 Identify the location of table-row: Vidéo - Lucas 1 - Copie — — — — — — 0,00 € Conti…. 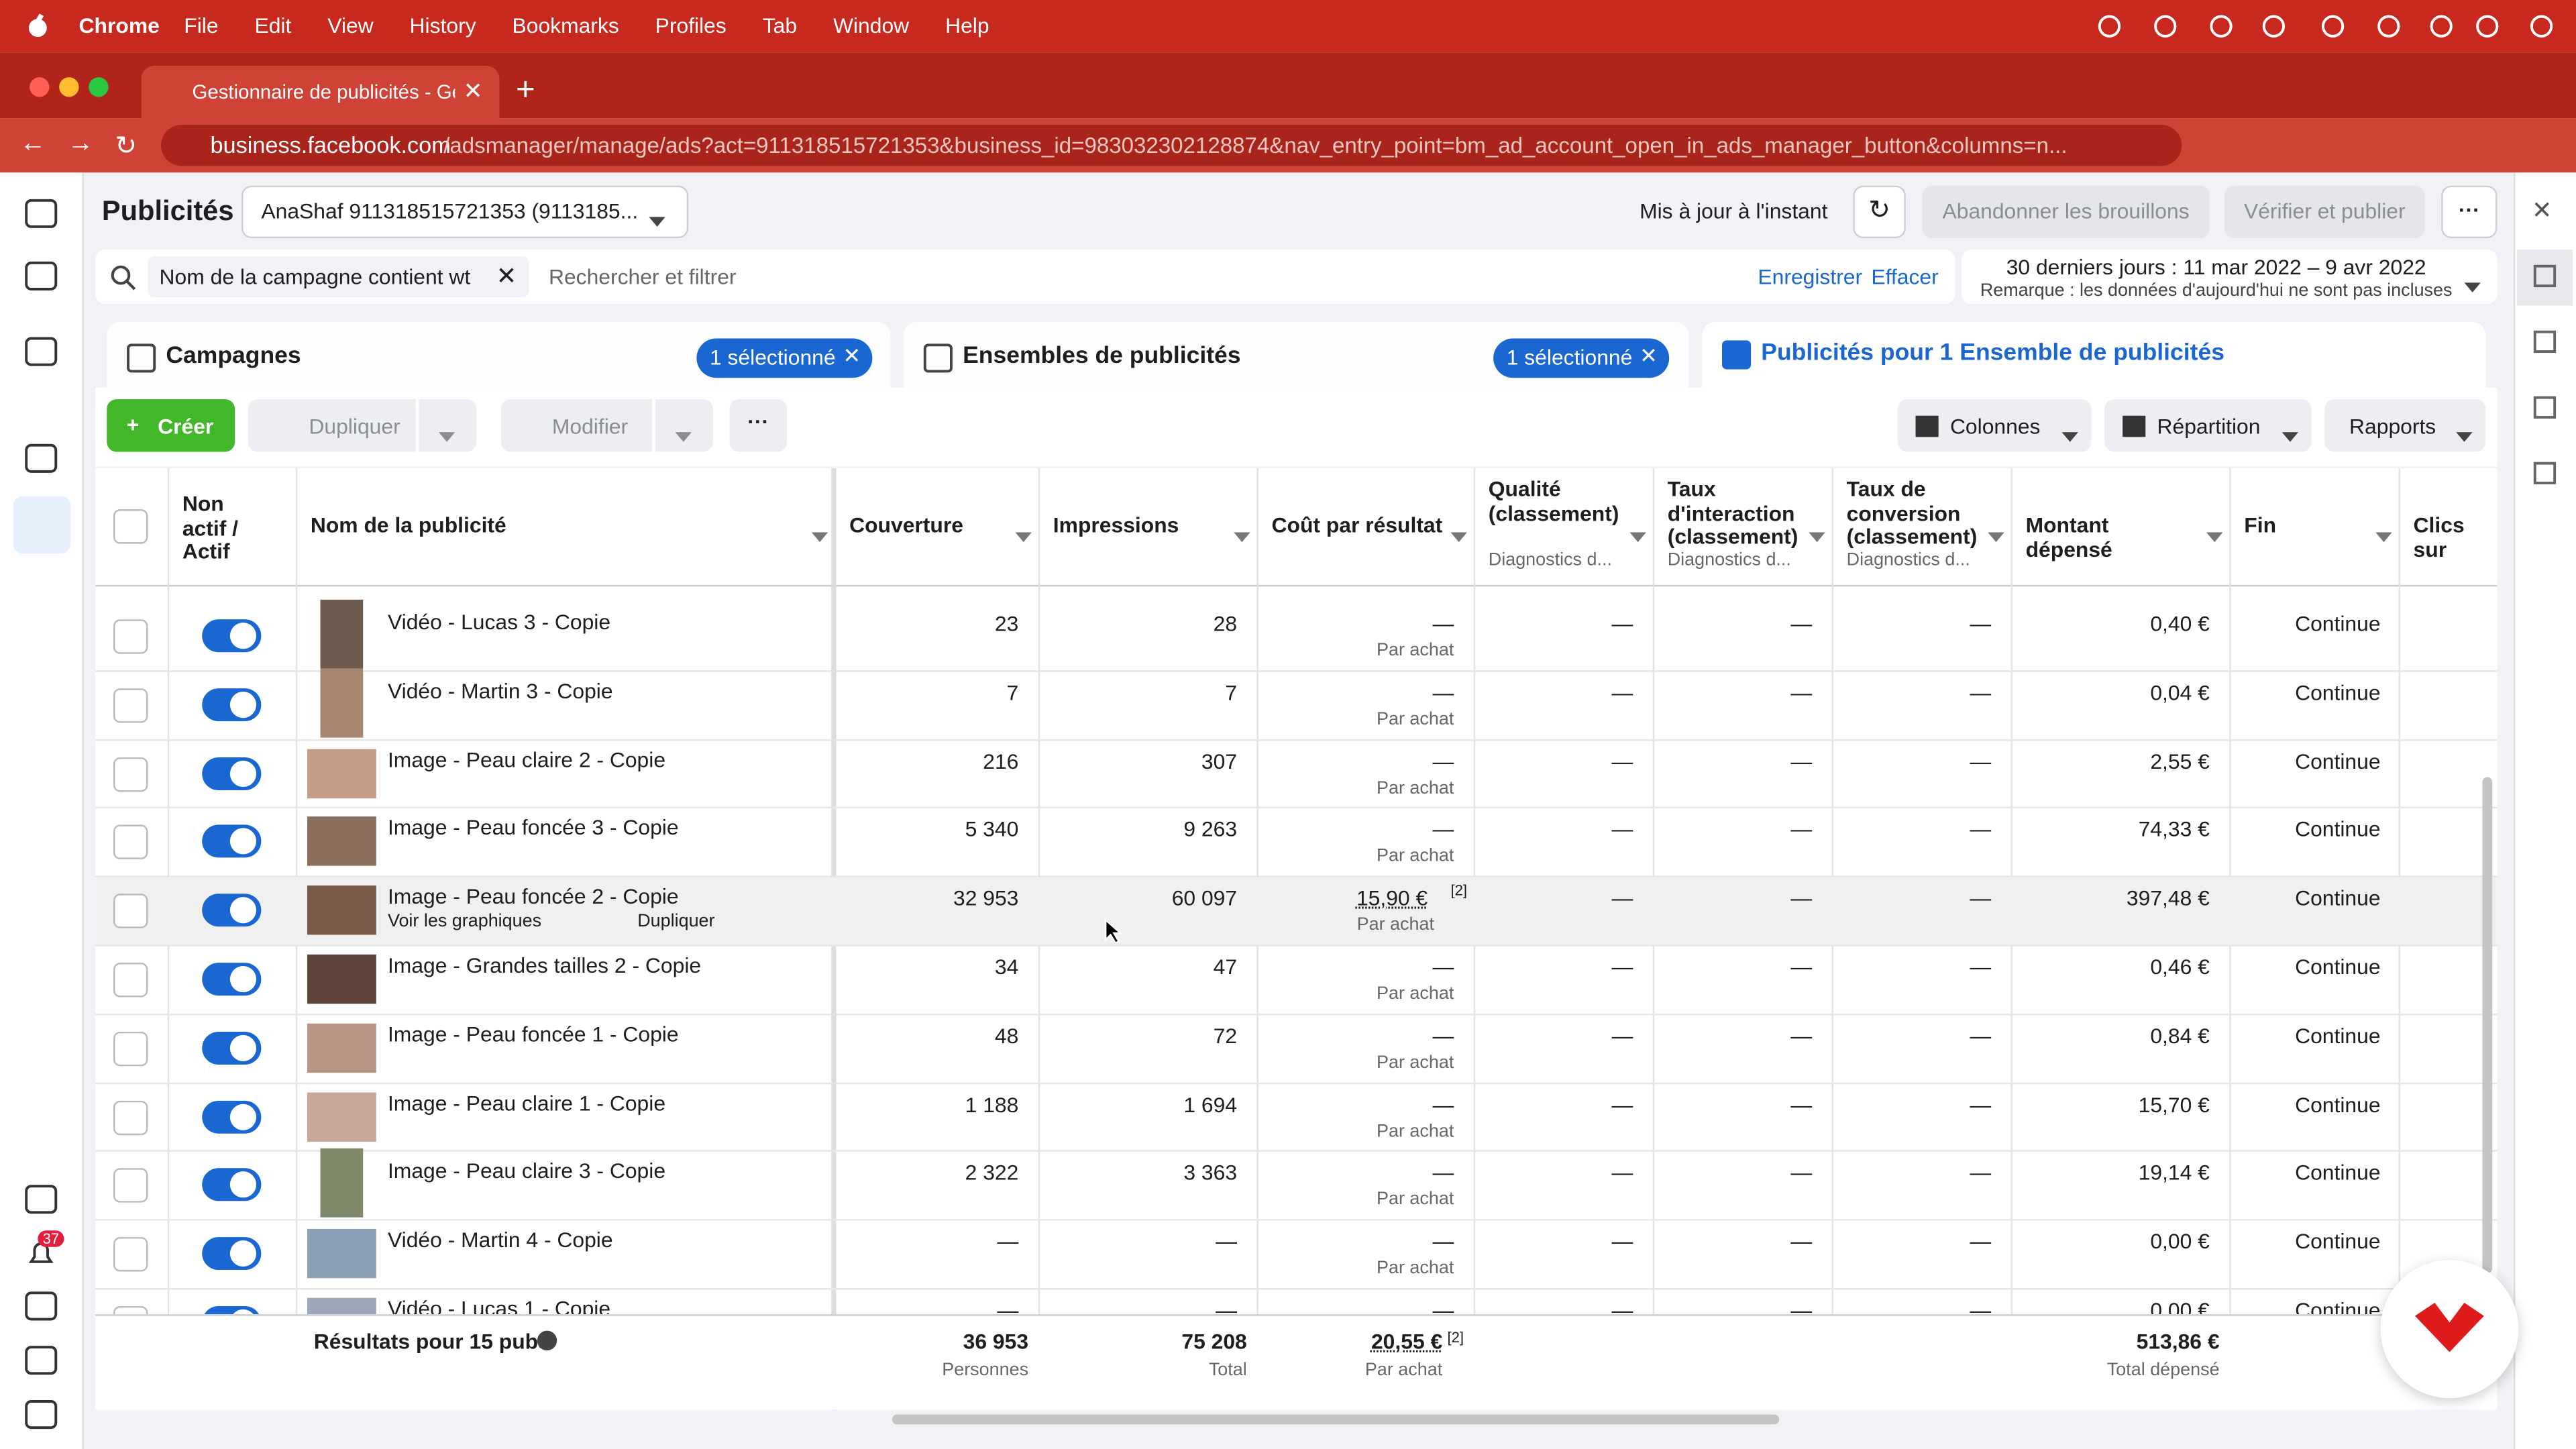
(1296, 1302).